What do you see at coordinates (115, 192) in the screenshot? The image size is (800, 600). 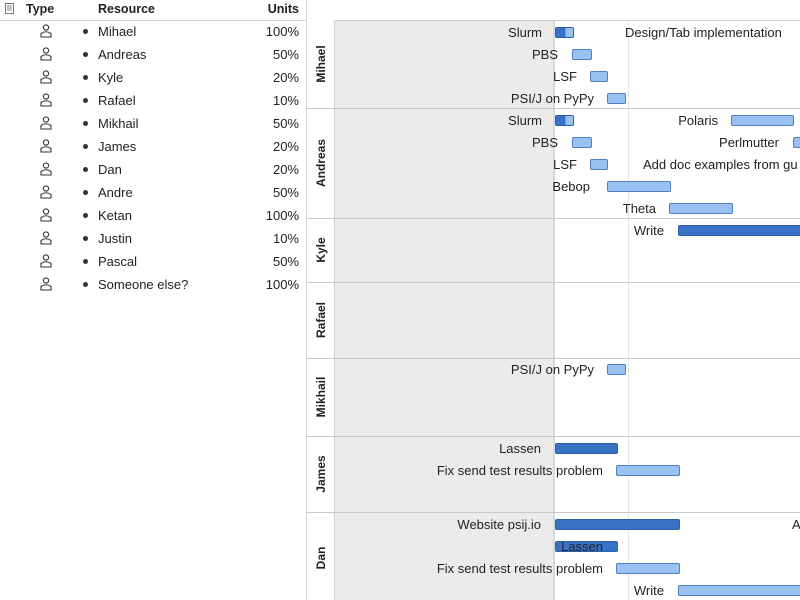 I see `resource-name: Andre` at bounding box center [115, 192].